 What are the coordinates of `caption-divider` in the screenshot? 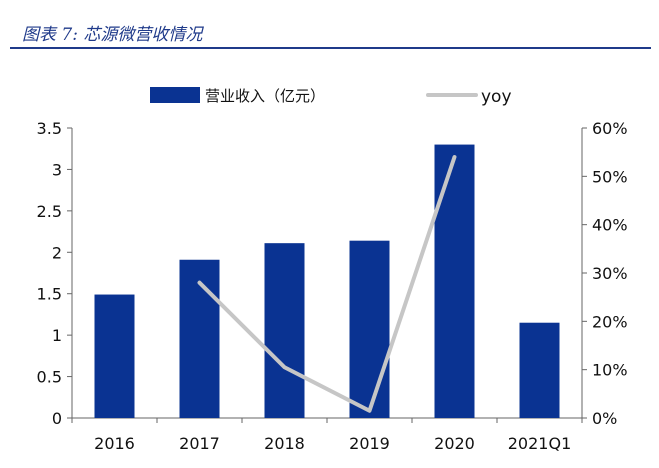 It's located at (330, 48).